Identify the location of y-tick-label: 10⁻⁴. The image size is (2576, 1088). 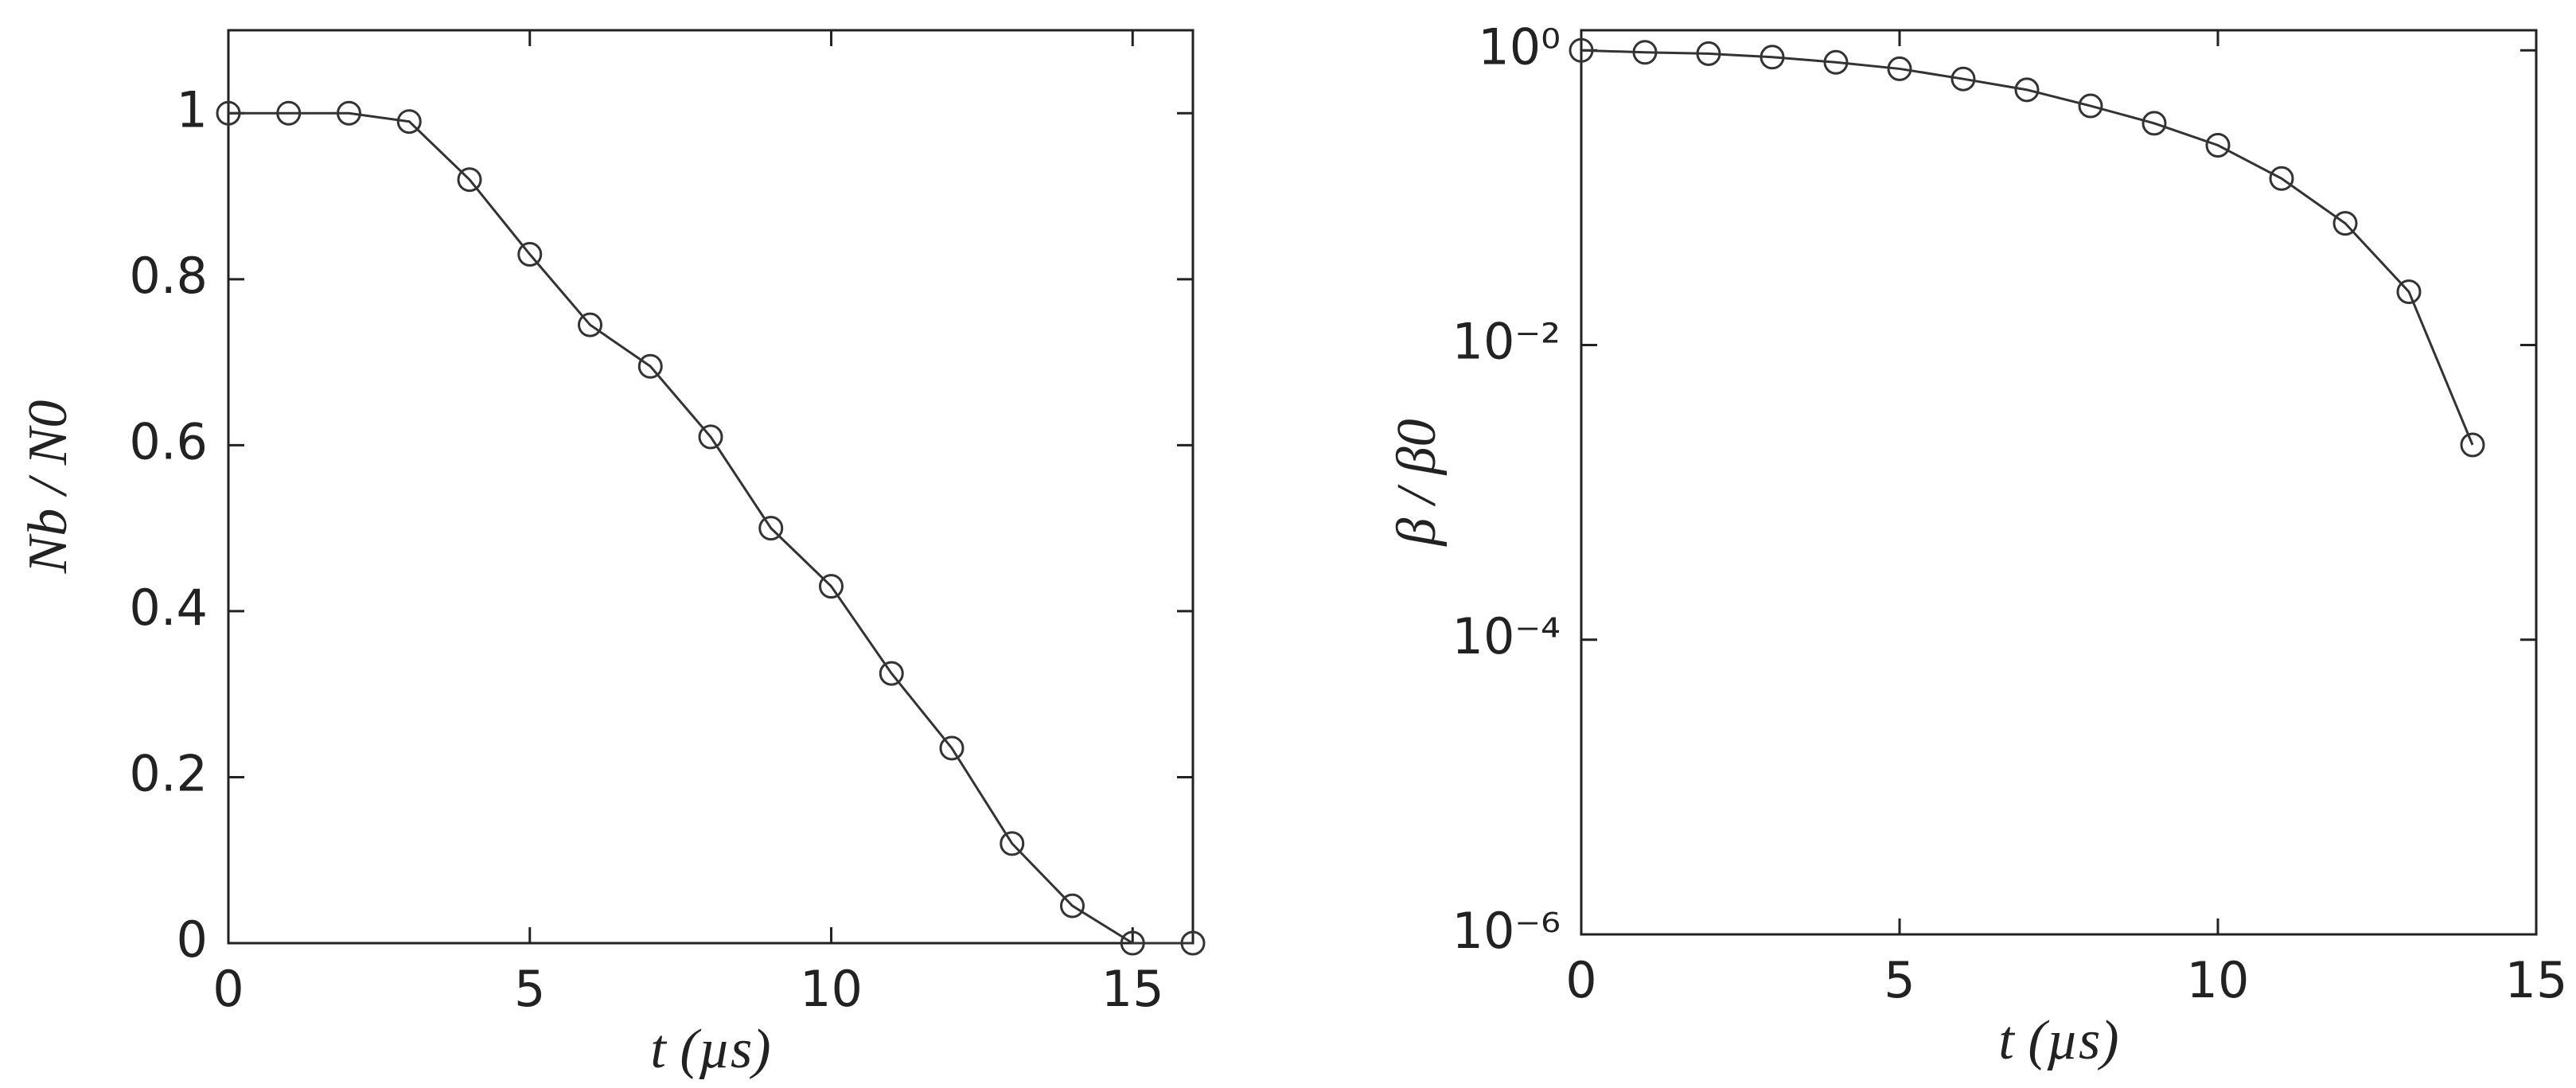
(1506, 636).